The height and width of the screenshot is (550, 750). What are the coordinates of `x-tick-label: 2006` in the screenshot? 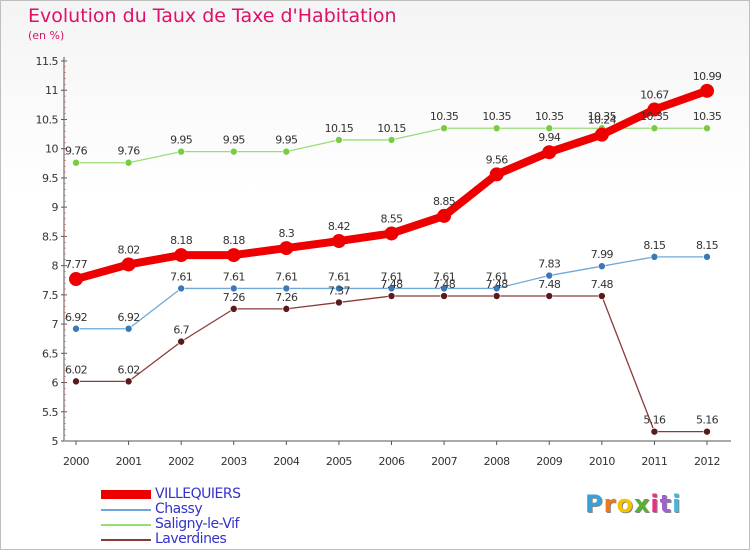 It's located at (392, 461).